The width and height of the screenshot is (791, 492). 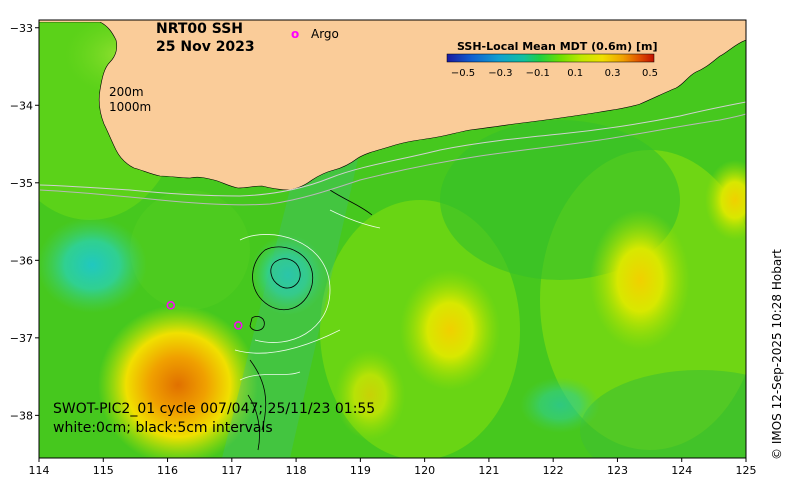 I want to click on x-tick-label: 114, so click(x=39, y=470).